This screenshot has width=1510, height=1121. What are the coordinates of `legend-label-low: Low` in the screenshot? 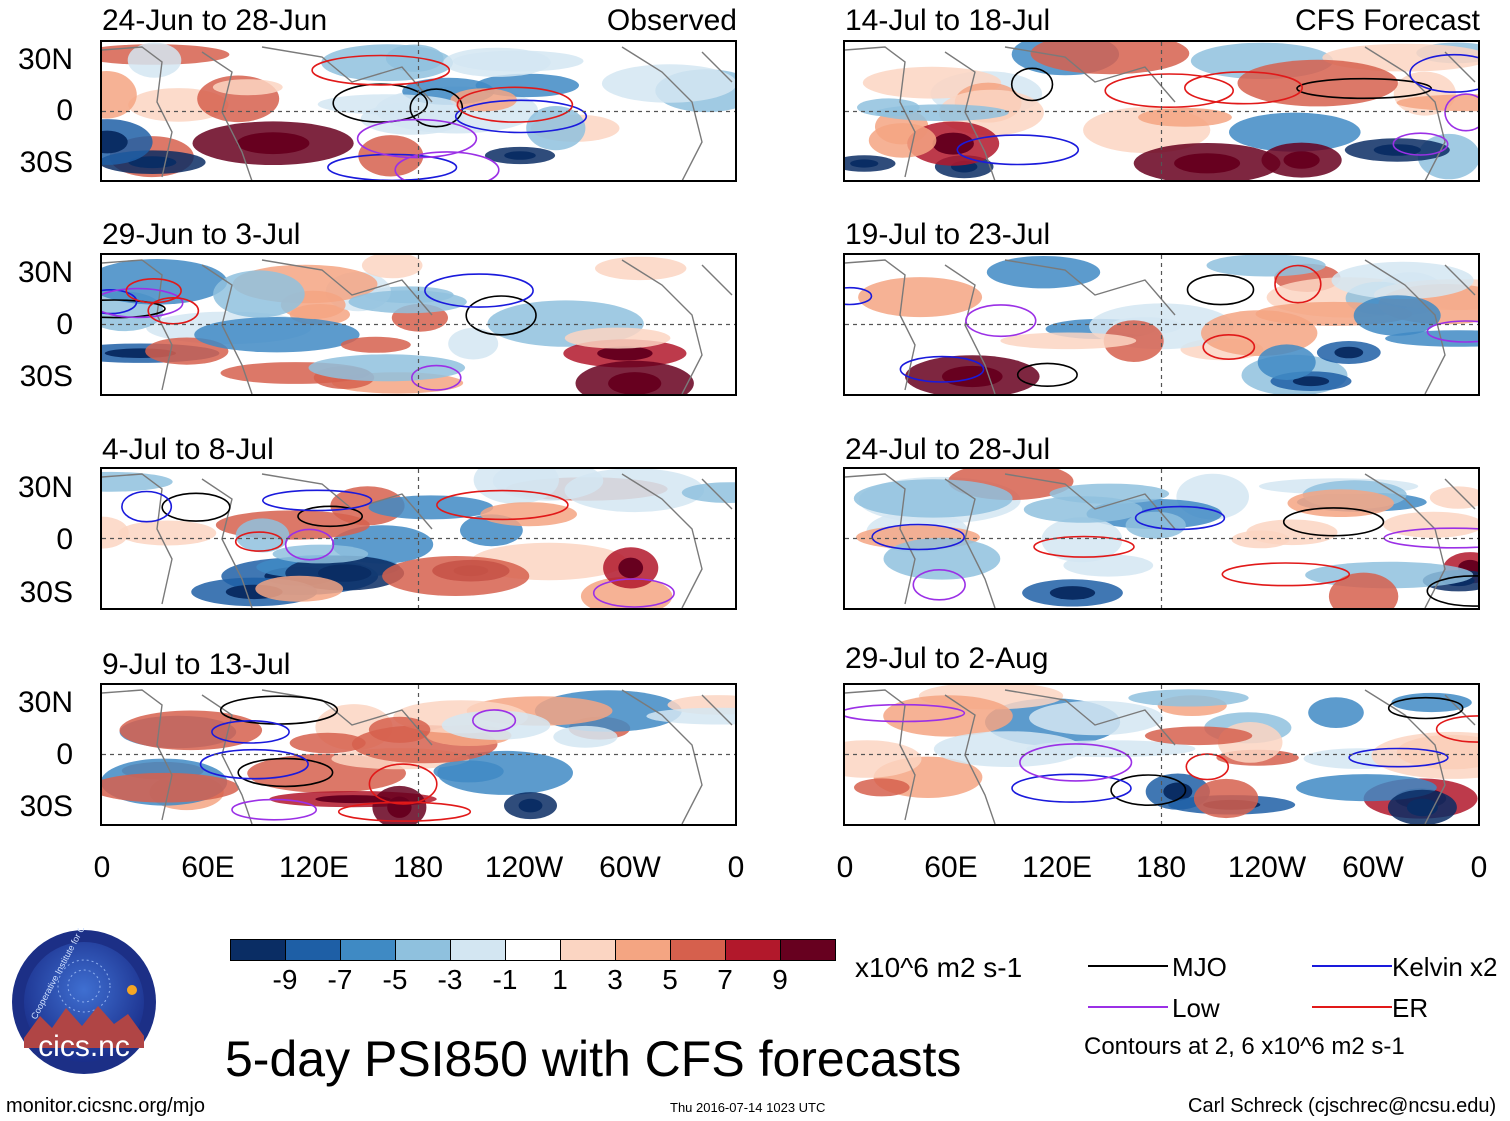 It's located at (1196, 1008).